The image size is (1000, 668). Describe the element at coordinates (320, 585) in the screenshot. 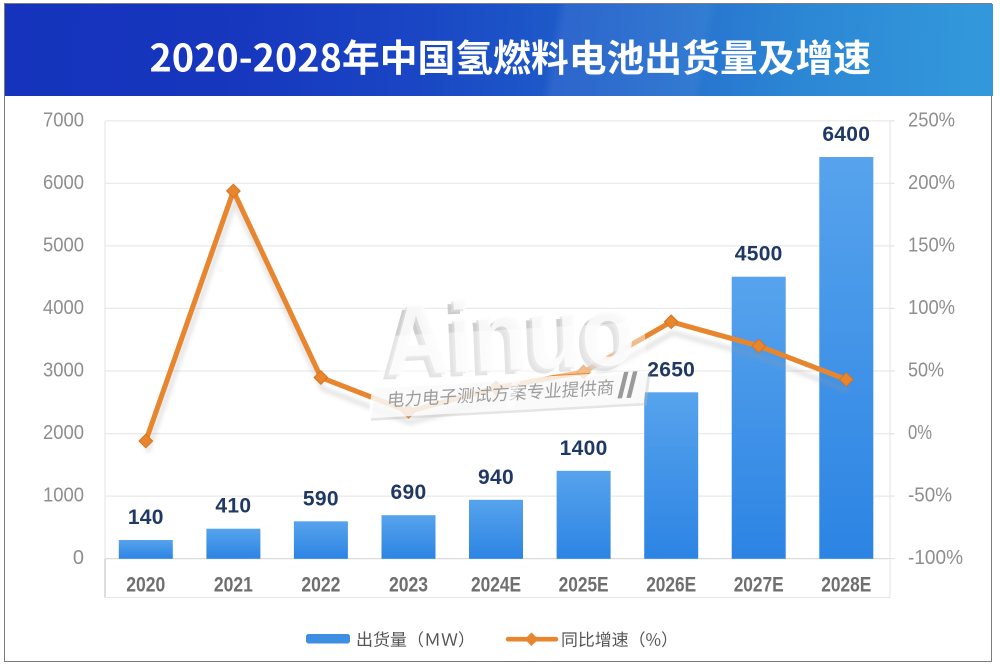

I see `svg-text: 2022` at that location.